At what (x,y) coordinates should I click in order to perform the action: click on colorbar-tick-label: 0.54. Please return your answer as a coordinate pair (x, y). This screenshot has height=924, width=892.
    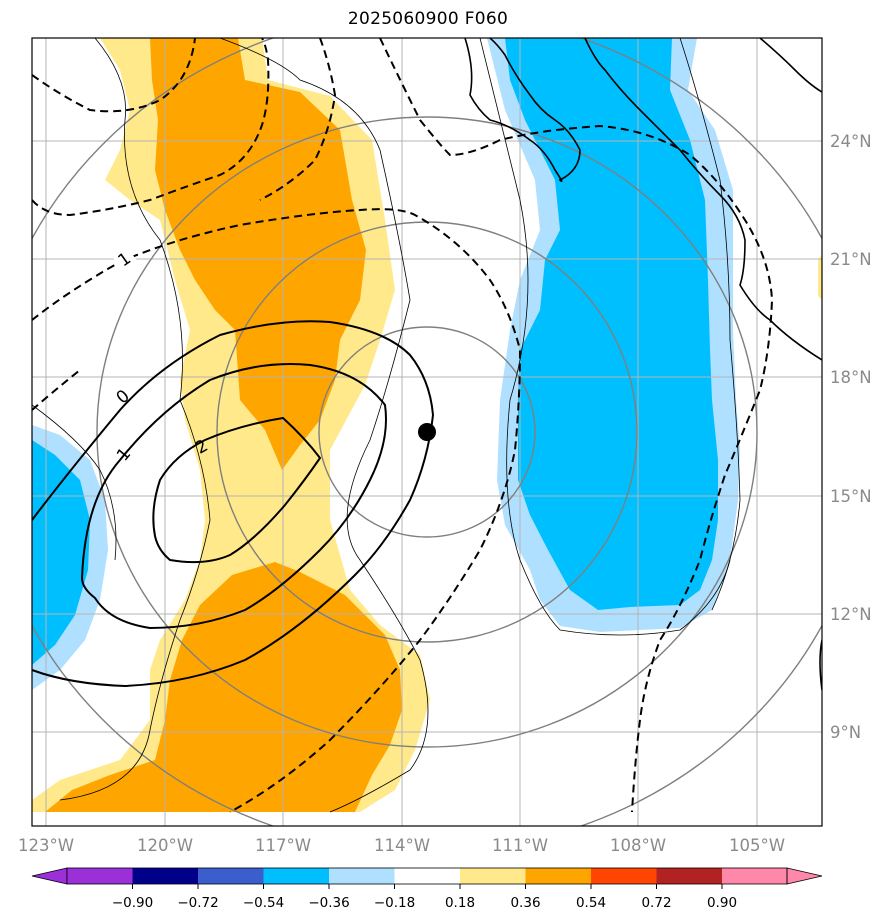
    Looking at the image, I should click on (591, 903).